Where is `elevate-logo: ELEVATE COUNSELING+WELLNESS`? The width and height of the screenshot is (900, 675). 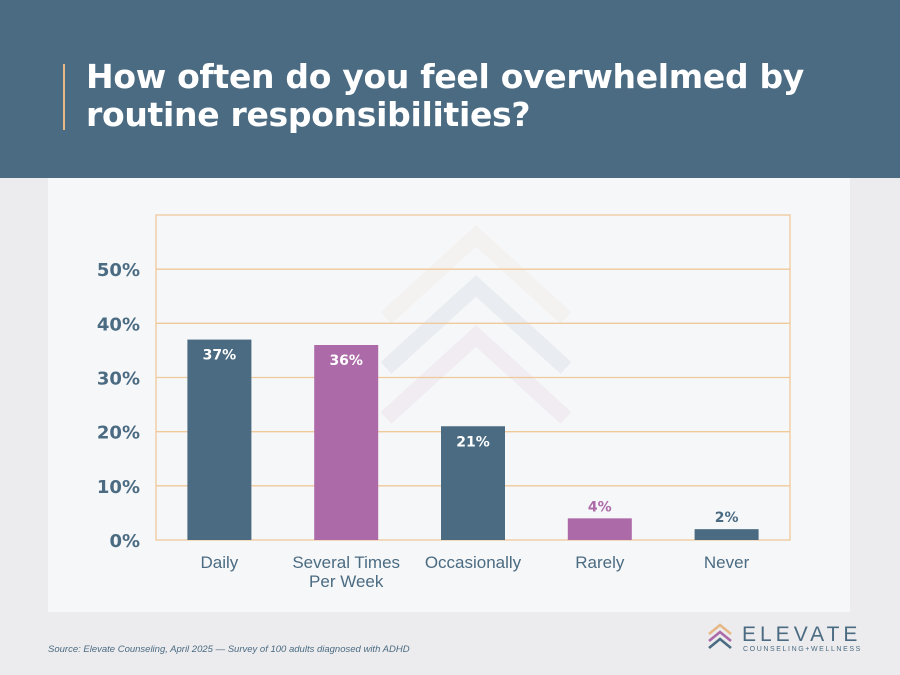
elevate-logo: ELEVATE COUNSELING+WELLNESS is located at coordinates (783, 639).